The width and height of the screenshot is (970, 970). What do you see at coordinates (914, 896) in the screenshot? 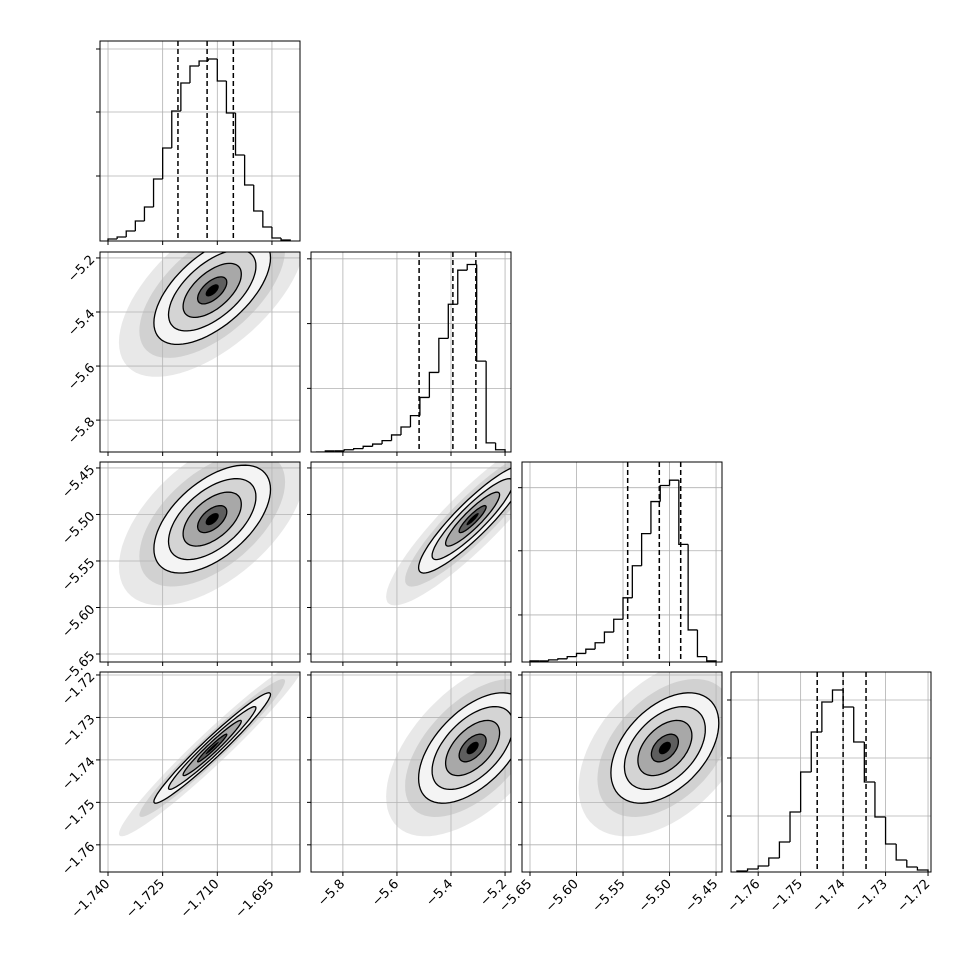
I see `x-tick-label: −1.72` at bounding box center [914, 896].